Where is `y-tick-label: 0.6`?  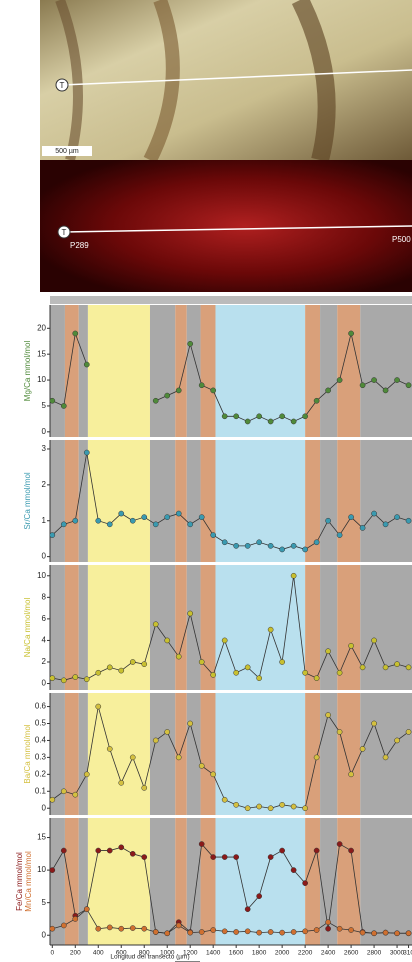
y-tick-label: 0.6 is located at coordinates (41, 706).